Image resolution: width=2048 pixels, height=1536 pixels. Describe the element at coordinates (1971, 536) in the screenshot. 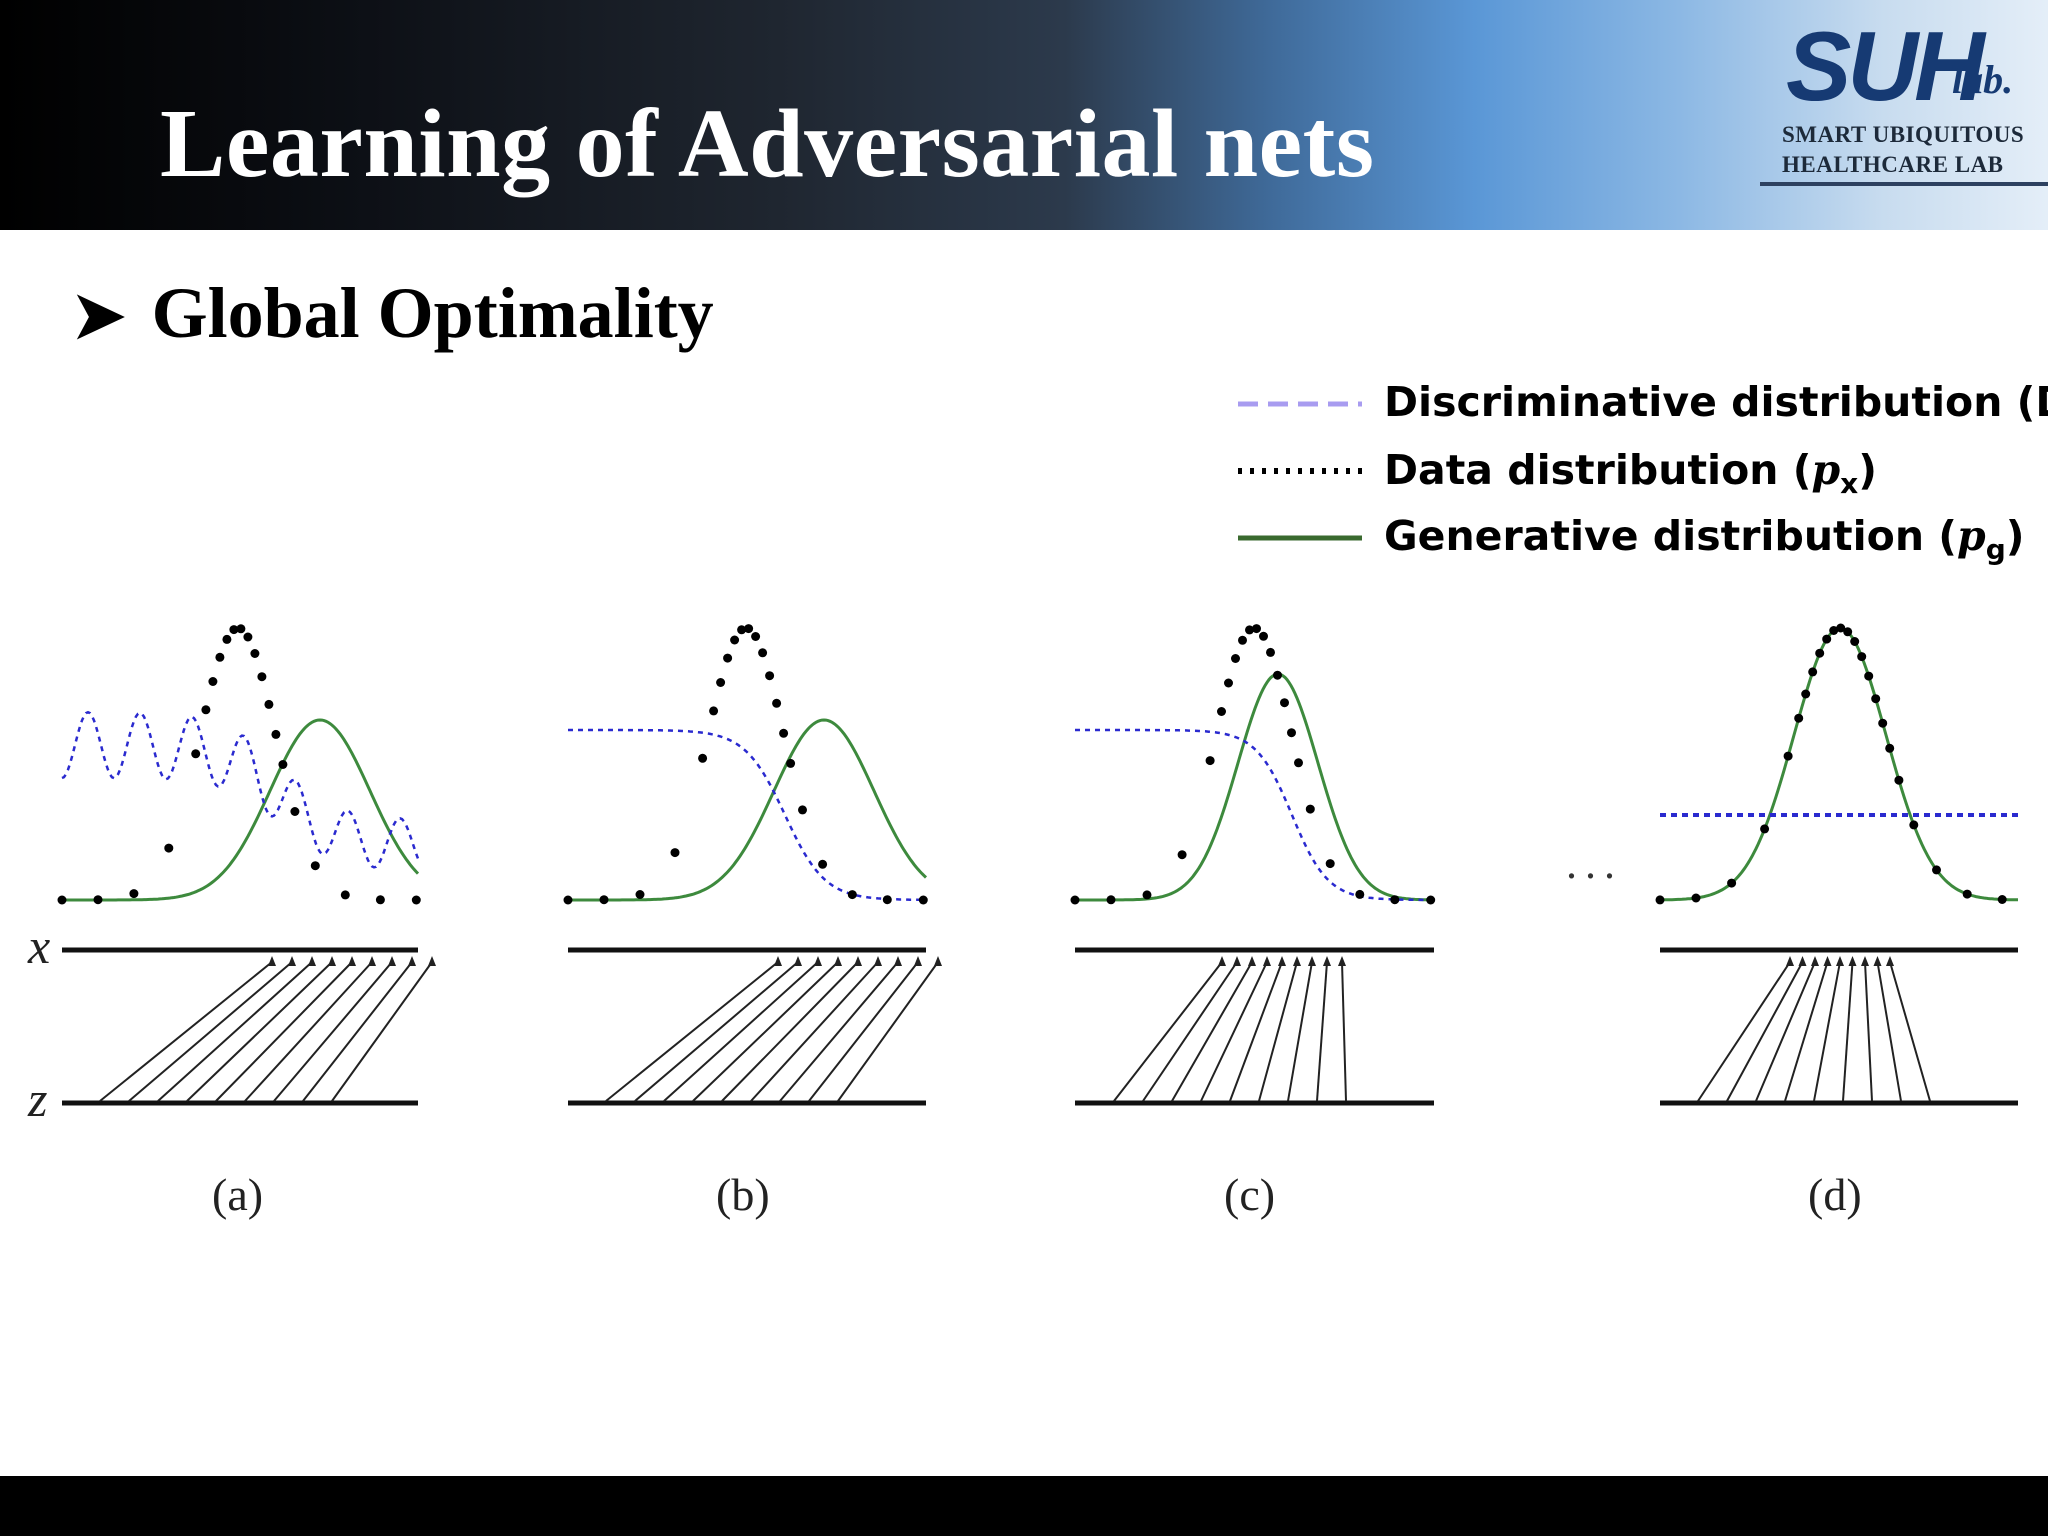

I see `legend-gen-symbol: p` at that location.